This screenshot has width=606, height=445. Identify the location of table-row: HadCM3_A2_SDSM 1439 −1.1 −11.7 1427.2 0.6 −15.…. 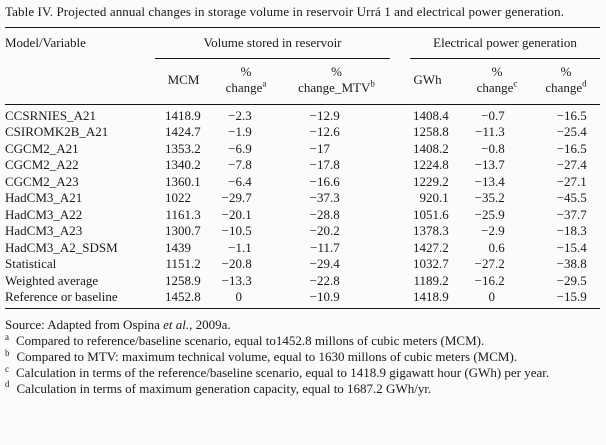
(302, 248).